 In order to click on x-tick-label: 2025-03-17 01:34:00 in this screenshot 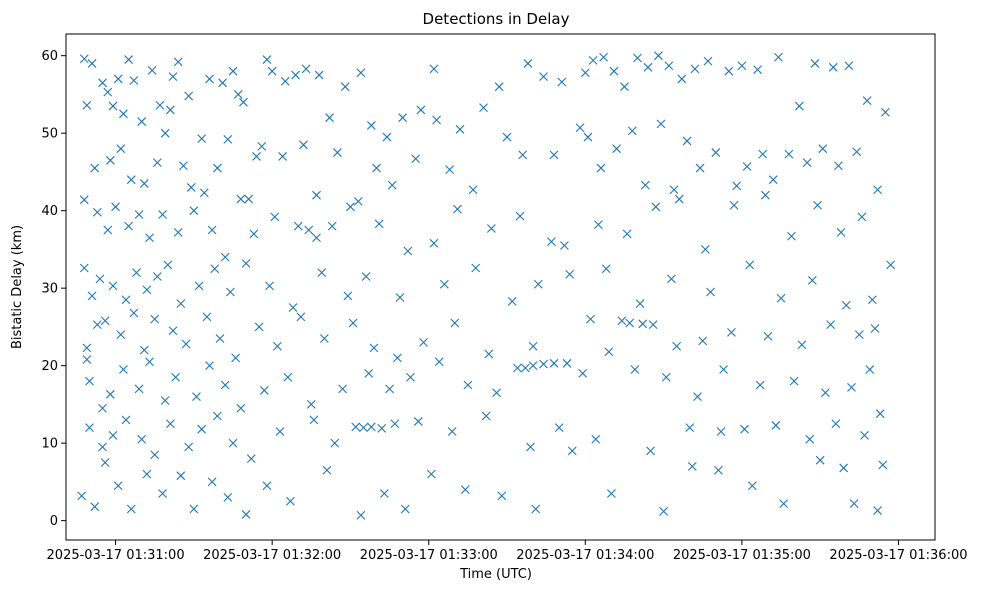, I will do `click(585, 555)`.